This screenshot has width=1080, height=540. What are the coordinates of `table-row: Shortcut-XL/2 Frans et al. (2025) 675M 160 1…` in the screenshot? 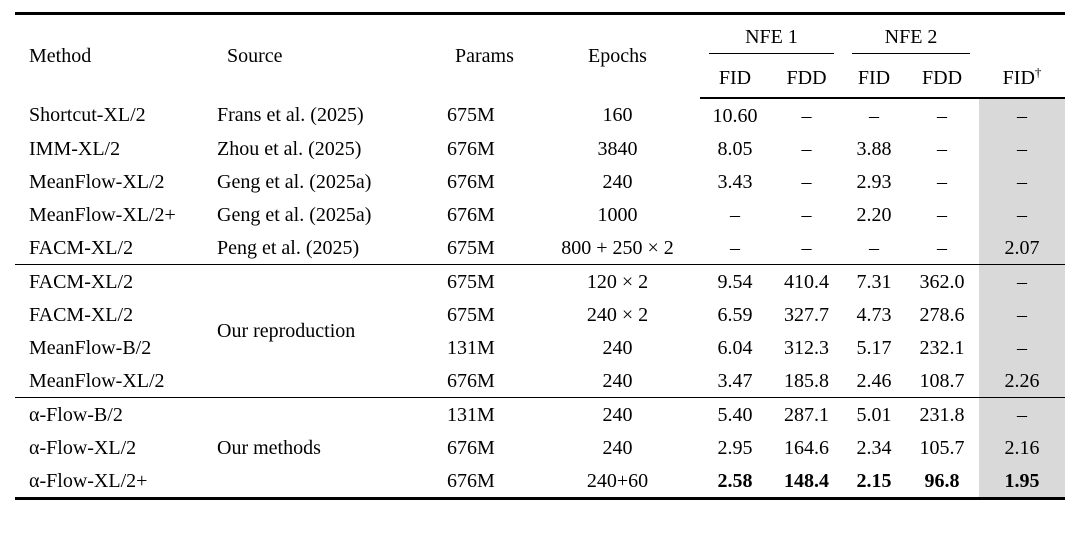 It's located at (540, 115).